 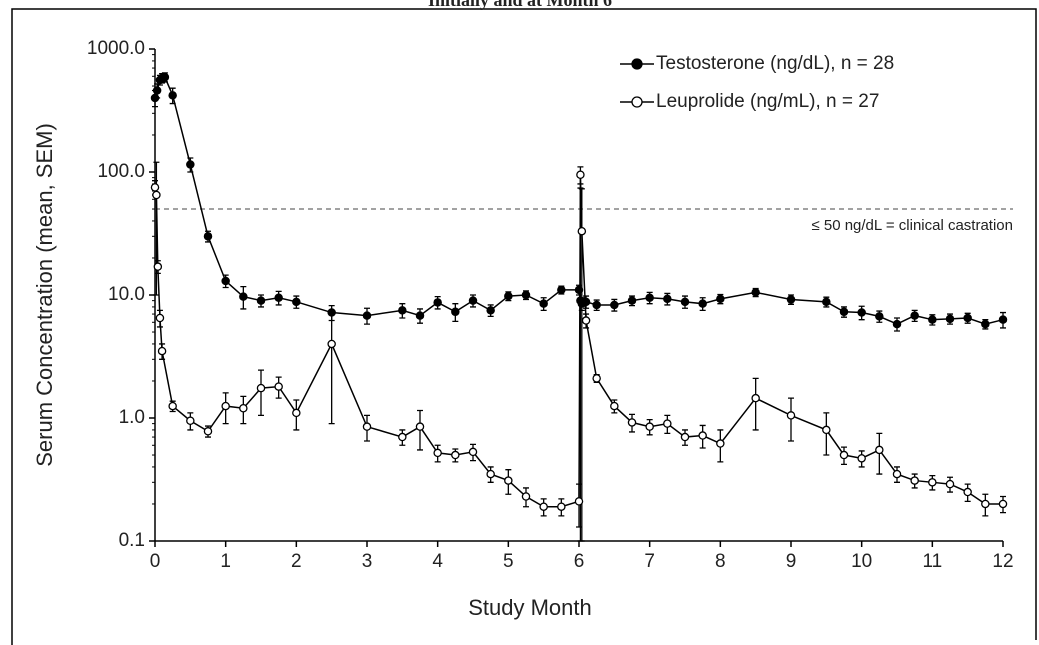 What do you see at coordinates (508, 561) in the screenshot?
I see `x-tick-label: 5` at bounding box center [508, 561].